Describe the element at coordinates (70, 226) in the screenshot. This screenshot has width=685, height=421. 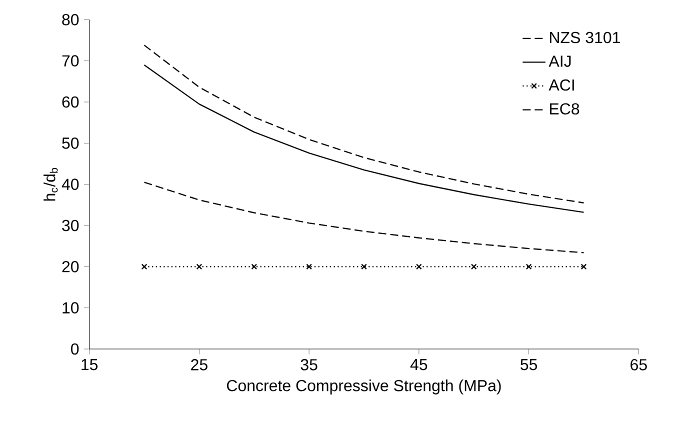
I see `y-tick-label: 30` at that location.